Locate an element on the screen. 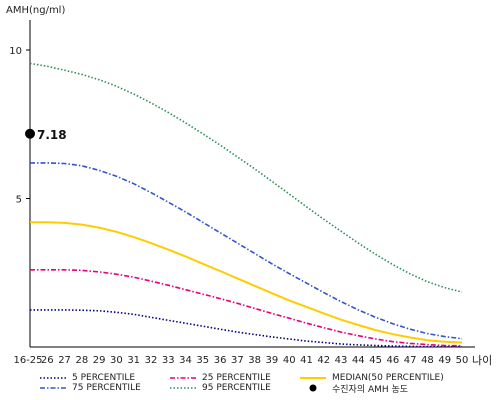  x-tick-label: 50 is located at coordinates (462, 360).